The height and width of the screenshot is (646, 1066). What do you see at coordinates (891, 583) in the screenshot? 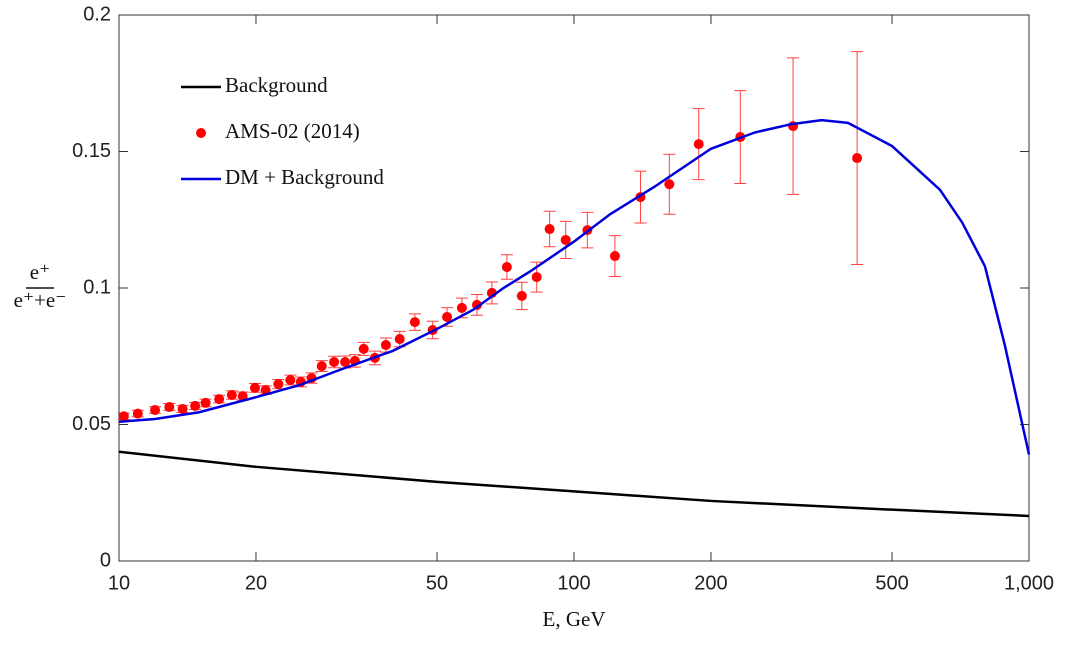
I see `x-tick-label: 500` at bounding box center [891, 583].